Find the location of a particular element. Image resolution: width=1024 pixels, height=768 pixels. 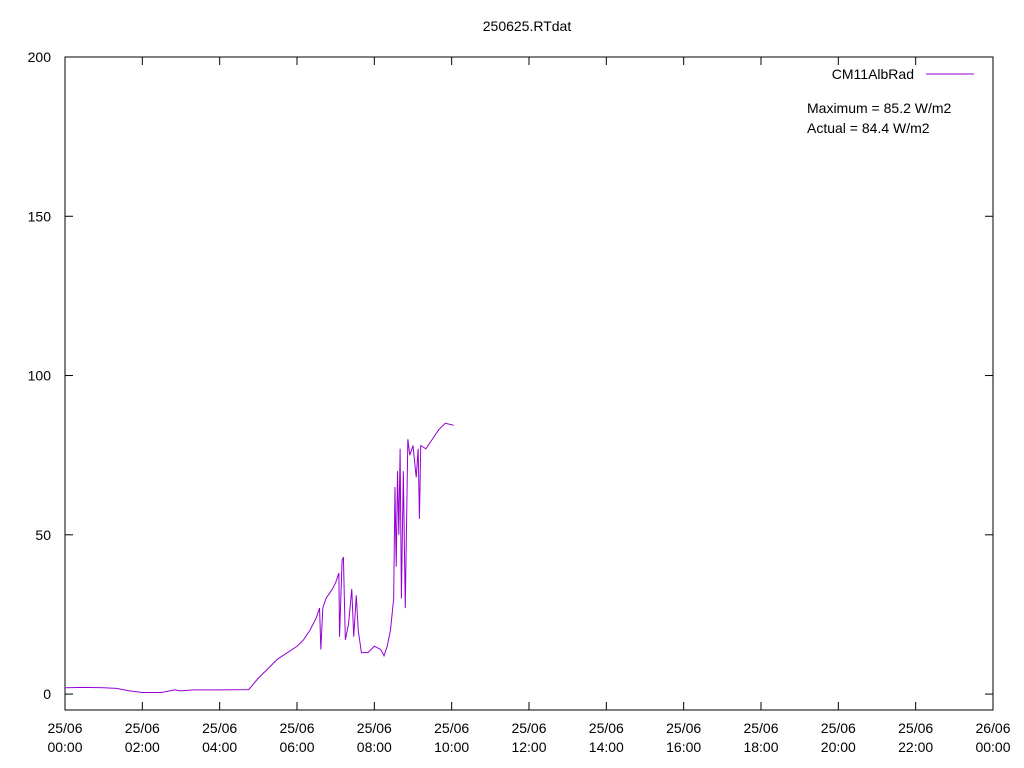

x-tick-label: 25/06 22:00 is located at coordinates (915, 737).